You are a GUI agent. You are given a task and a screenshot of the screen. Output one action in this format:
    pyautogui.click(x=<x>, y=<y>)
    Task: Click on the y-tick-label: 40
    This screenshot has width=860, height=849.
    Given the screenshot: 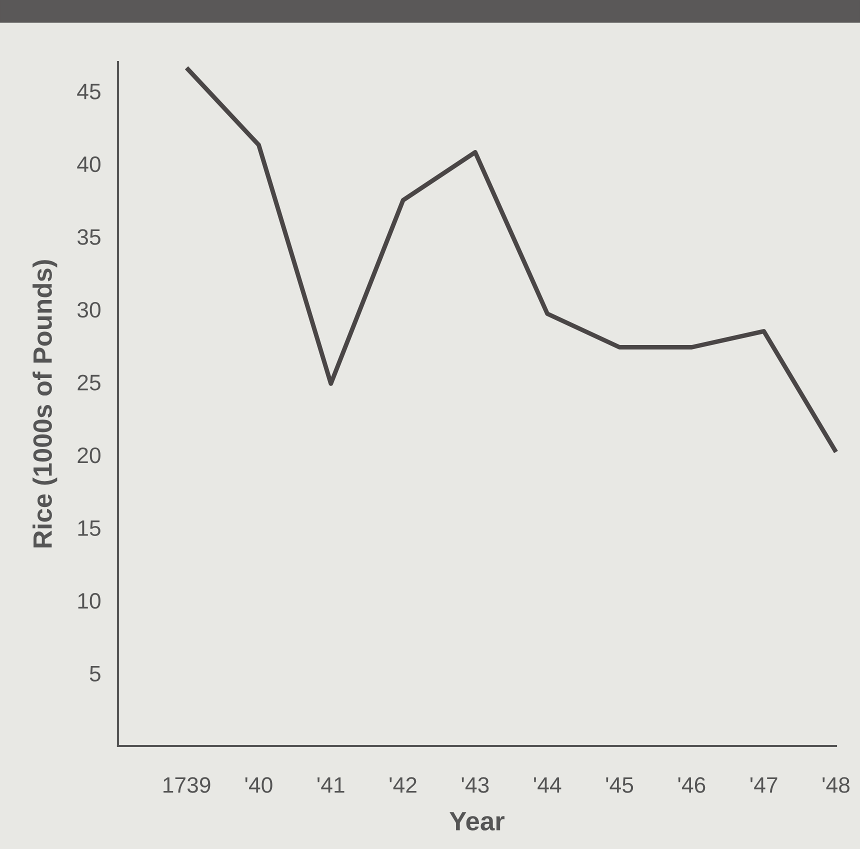 What is the action you would take?
    pyautogui.click(x=88, y=164)
    